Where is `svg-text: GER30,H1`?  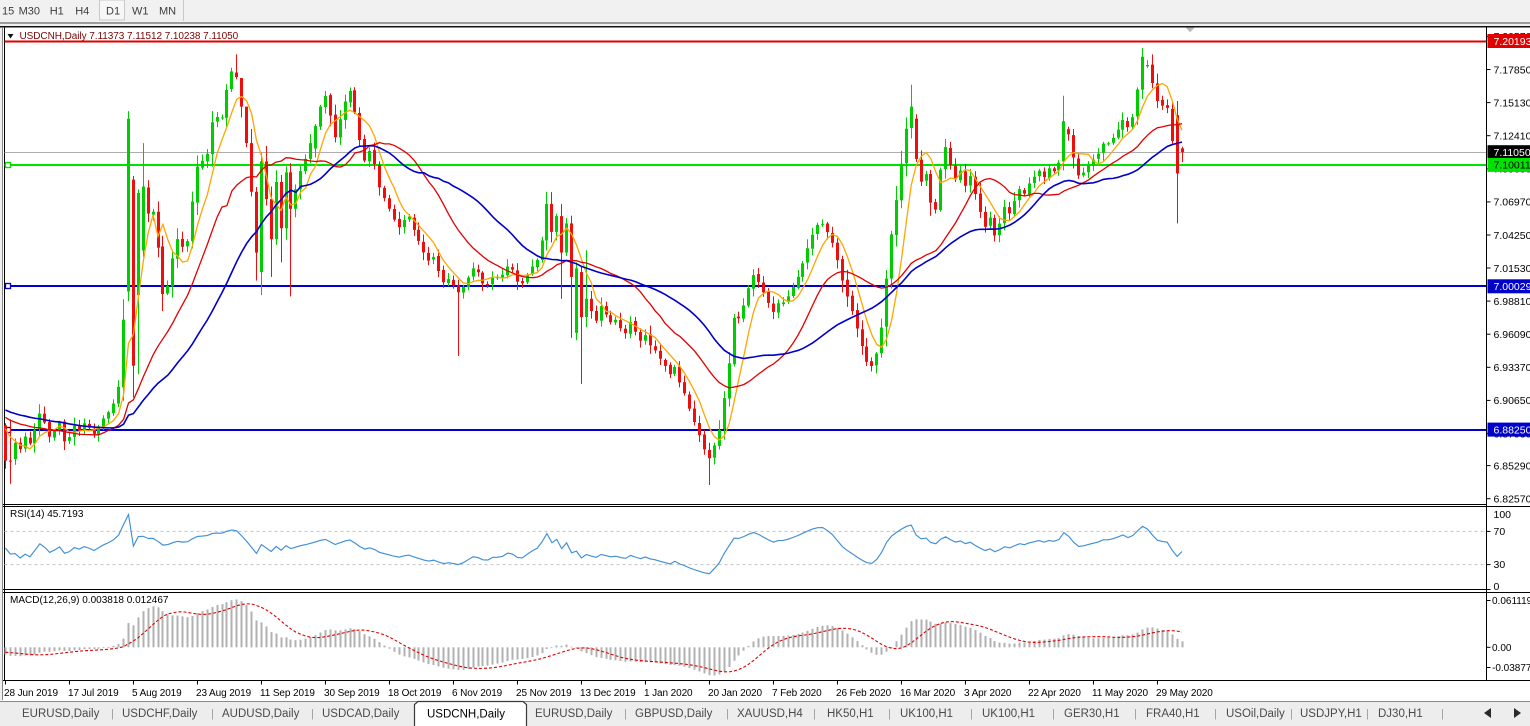
svg-text: GER30,H1 is located at coordinates (1092, 714).